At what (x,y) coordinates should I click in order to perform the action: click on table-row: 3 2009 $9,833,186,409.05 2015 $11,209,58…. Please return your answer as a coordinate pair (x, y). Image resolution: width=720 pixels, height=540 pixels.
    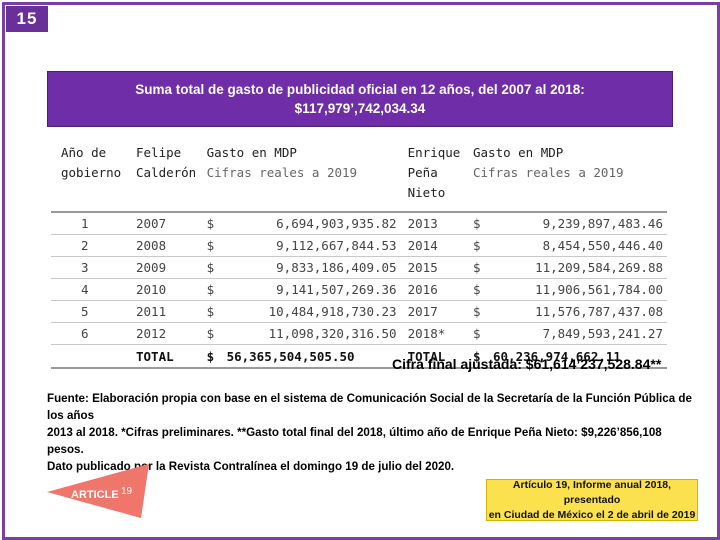
    Looking at the image, I should click on (359, 267).